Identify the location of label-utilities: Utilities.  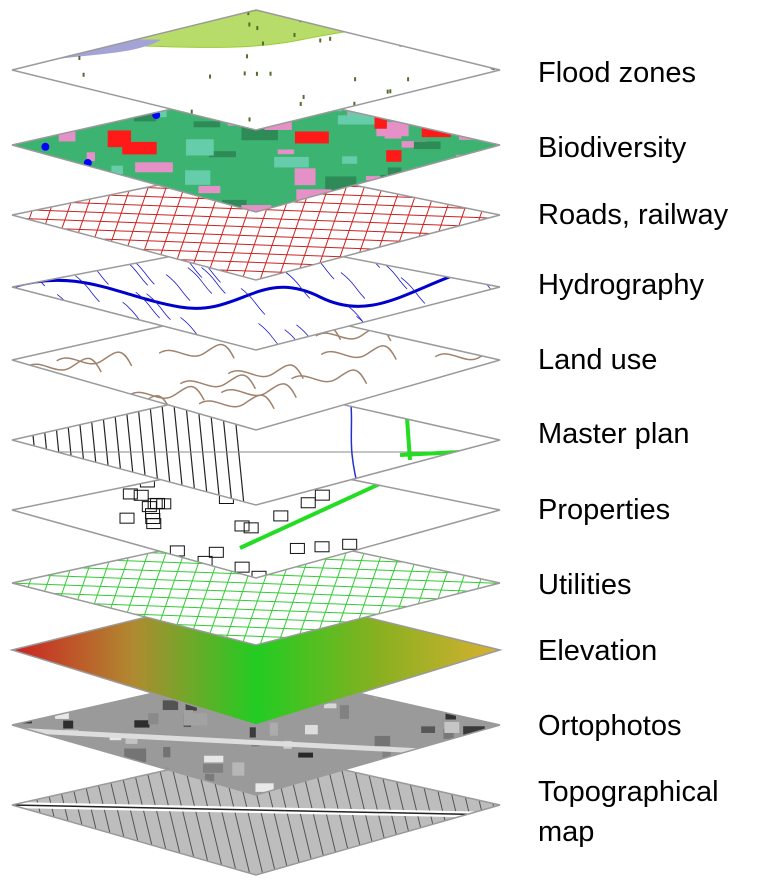
(585, 585).